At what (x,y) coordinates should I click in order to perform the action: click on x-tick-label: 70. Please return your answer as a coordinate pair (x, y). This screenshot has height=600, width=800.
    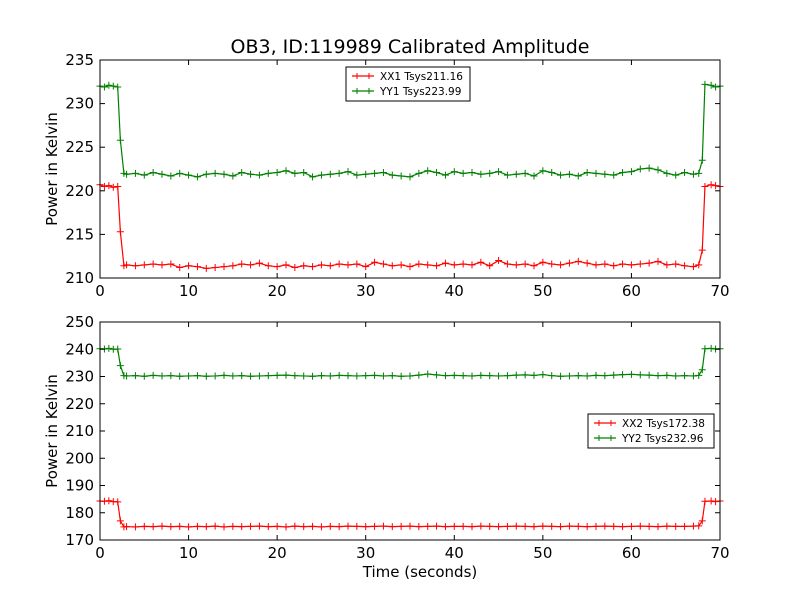
    Looking at the image, I should click on (719, 291).